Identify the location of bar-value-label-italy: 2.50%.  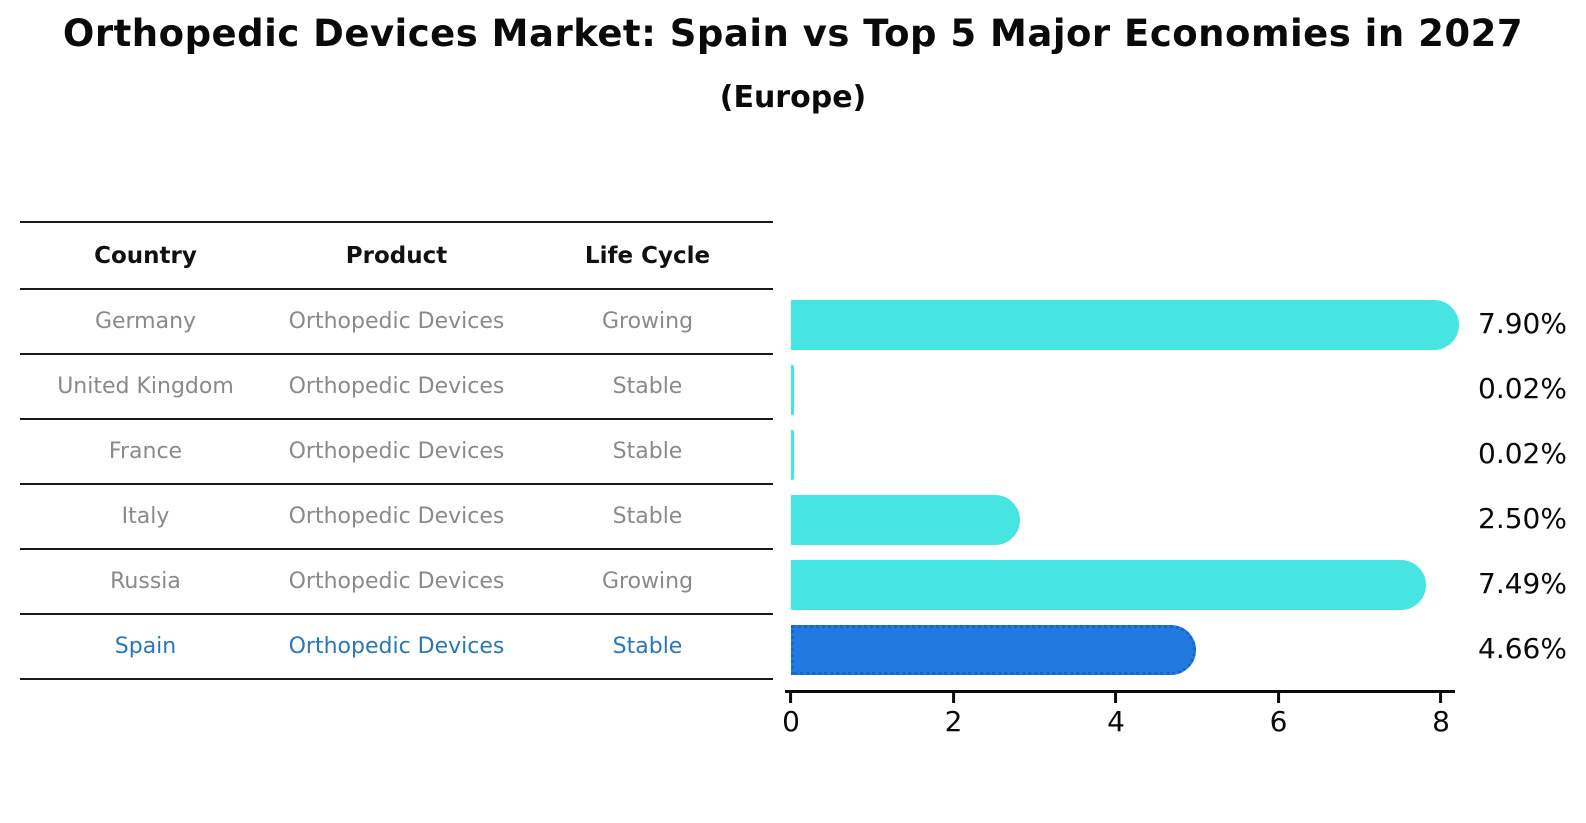
(1522, 518).